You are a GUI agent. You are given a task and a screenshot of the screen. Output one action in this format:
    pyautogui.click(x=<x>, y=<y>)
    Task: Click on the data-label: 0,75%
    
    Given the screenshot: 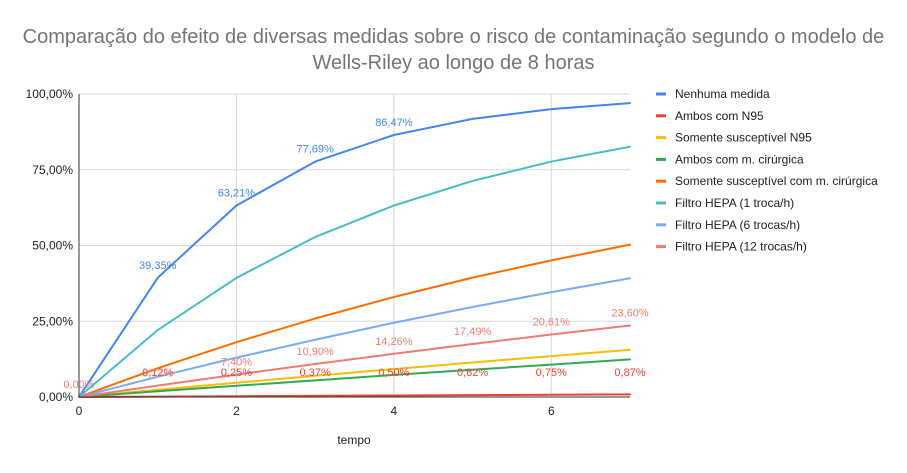 What is the action you would take?
    pyautogui.click(x=551, y=373)
    